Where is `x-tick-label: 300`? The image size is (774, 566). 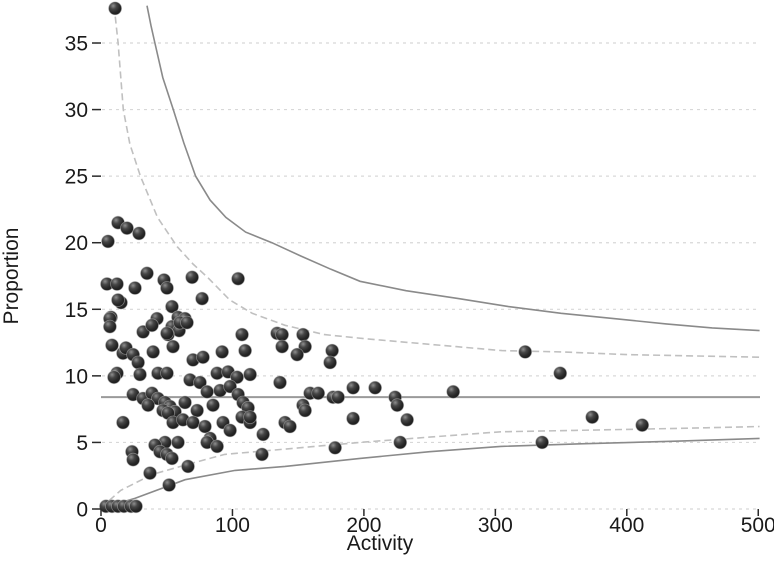
x-tick-label: 300 is located at coordinates (495, 525).